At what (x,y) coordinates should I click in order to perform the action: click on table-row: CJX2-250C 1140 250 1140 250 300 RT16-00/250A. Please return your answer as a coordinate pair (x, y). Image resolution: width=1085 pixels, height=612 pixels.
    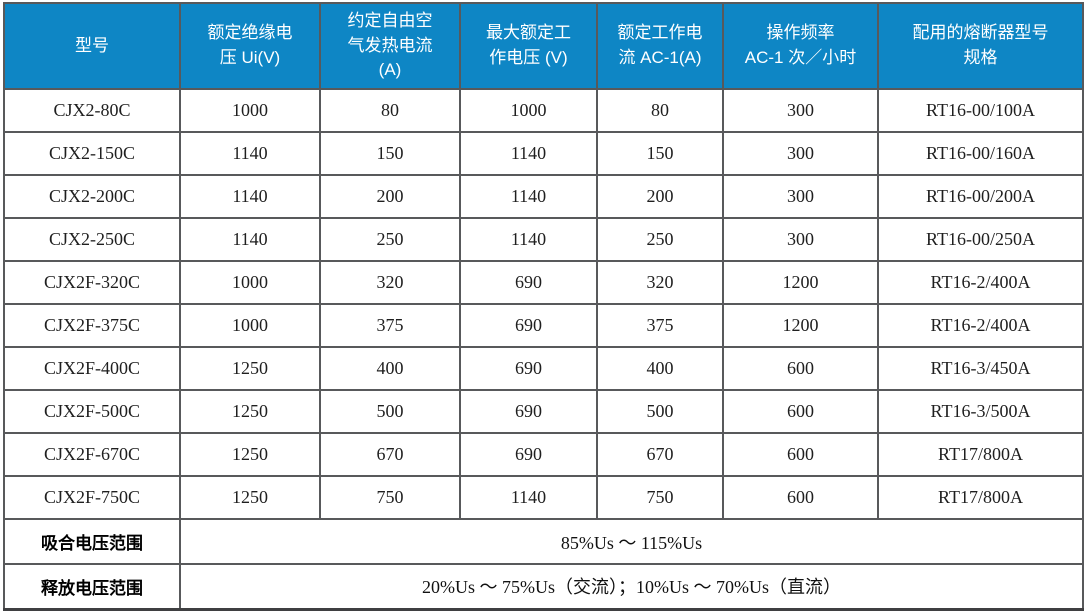
    Looking at the image, I should click on (543, 239).